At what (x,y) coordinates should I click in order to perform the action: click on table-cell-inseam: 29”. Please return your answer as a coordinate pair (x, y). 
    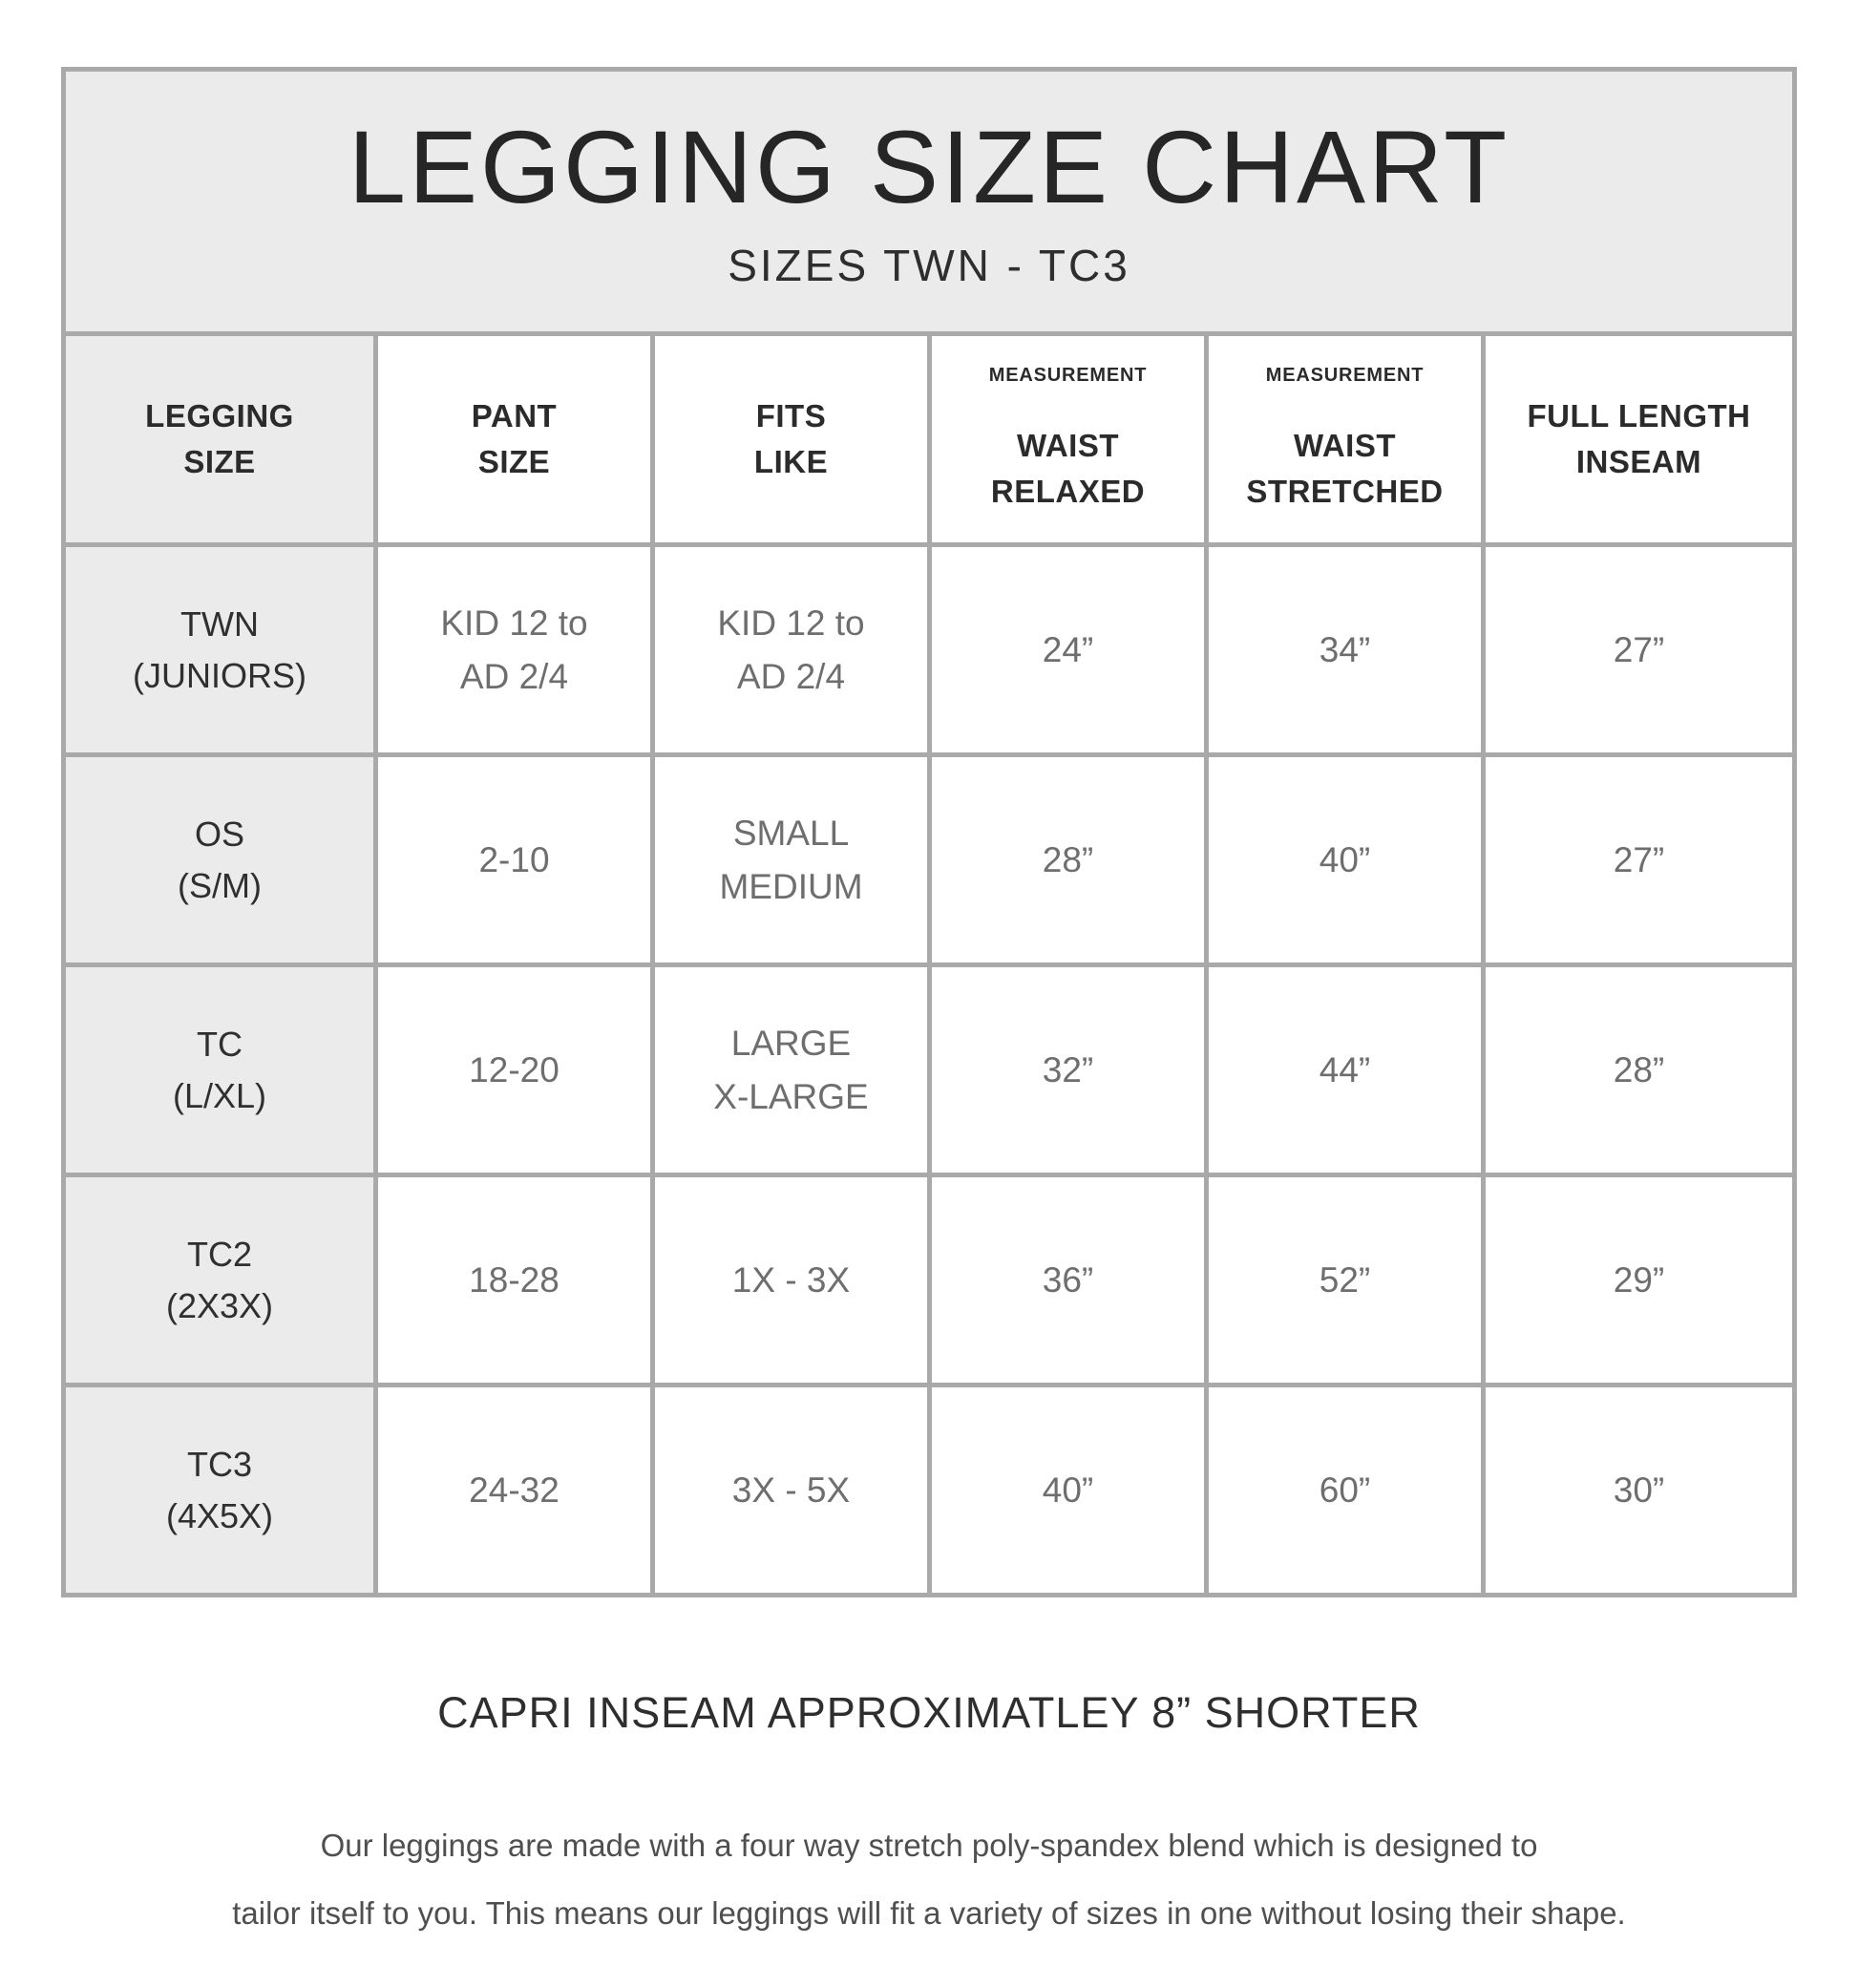
    Looking at the image, I should click on (1639, 1280).